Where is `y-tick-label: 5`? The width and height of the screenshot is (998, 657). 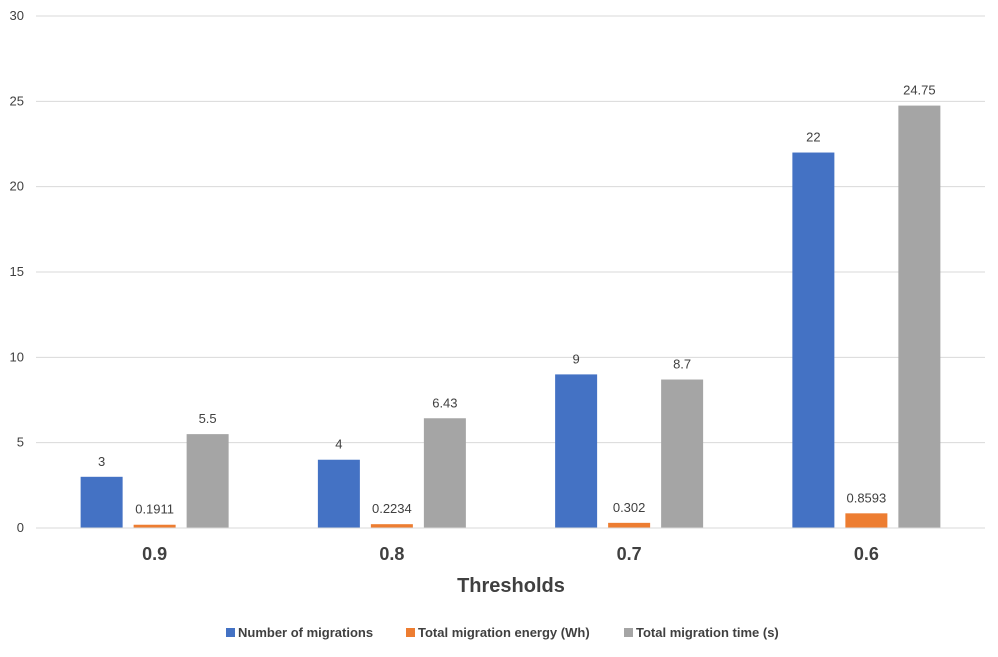 y-tick-label: 5 is located at coordinates (20, 442).